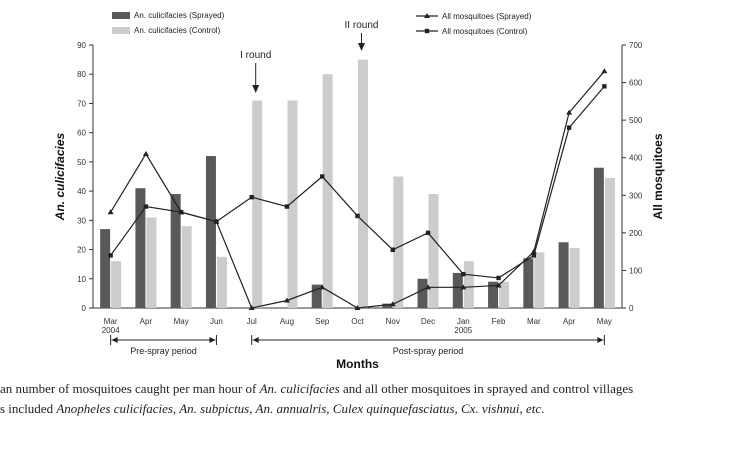 This screenshot has height=450, width=736. I want to click on right-tick-label: 400, so click(636, 158).